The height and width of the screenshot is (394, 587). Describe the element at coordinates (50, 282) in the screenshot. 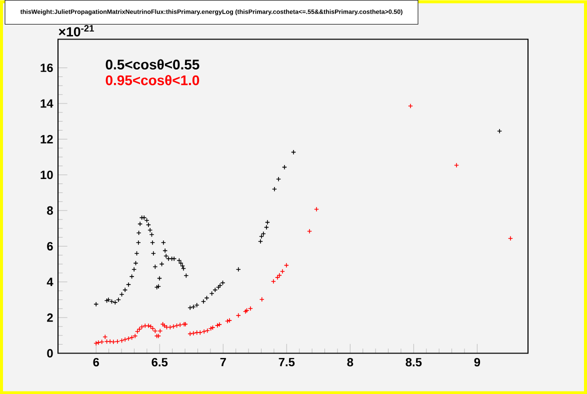

I see `y-tick-label: 4` at that location.